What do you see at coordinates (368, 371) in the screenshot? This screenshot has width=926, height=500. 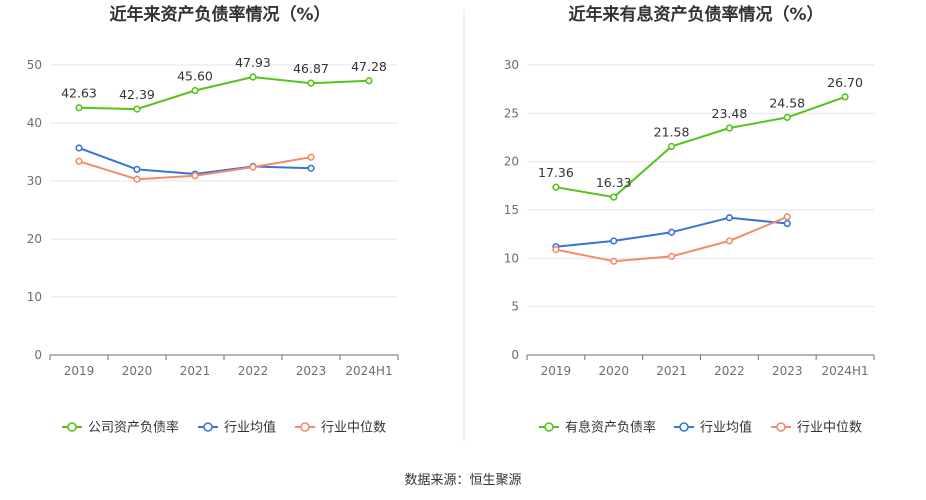 I see `chart-1-x-tick-label: 2024H1` at bounding box center [368, 371].